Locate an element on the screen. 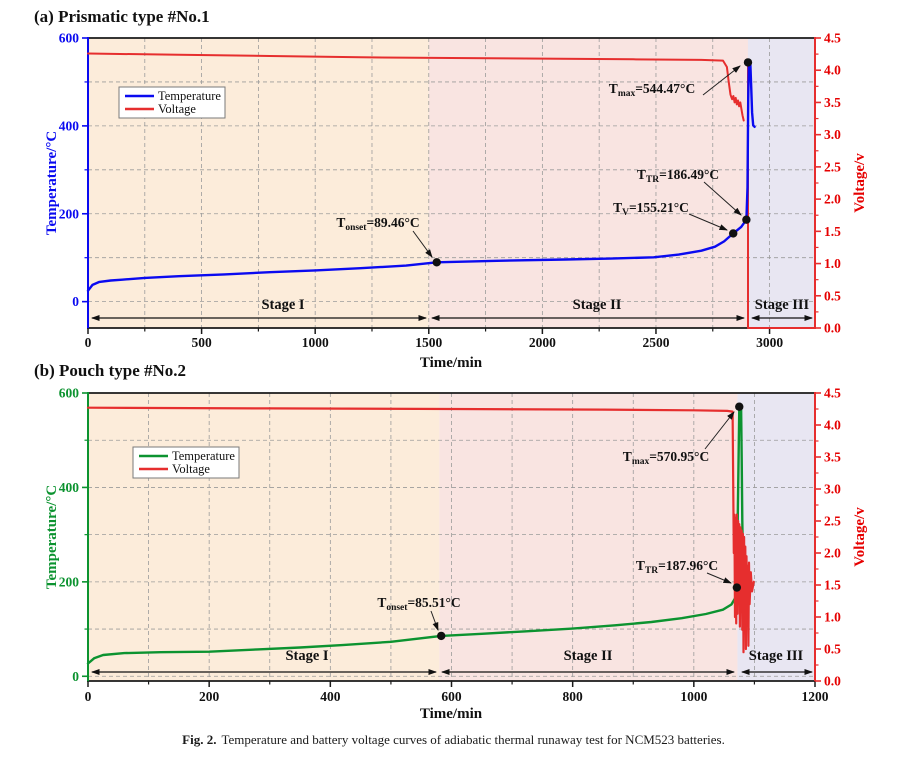 The width and height of the screenshot is (907, 771). annotation-value: =186.49°C is located at coordinates (689, 174).